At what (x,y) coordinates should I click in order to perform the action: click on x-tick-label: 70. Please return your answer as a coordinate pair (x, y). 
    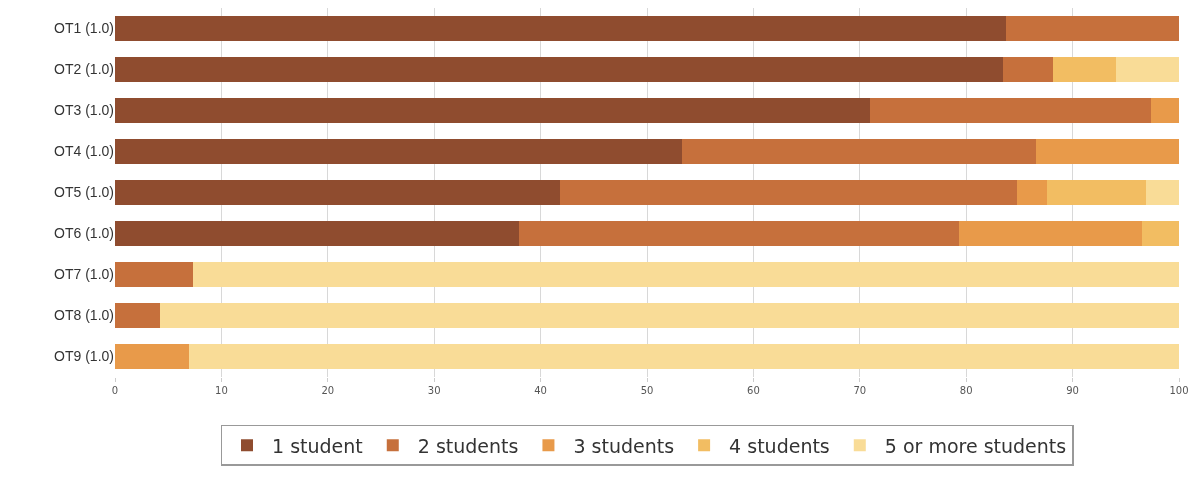
    Looking at the image, I should click on (860, 390).